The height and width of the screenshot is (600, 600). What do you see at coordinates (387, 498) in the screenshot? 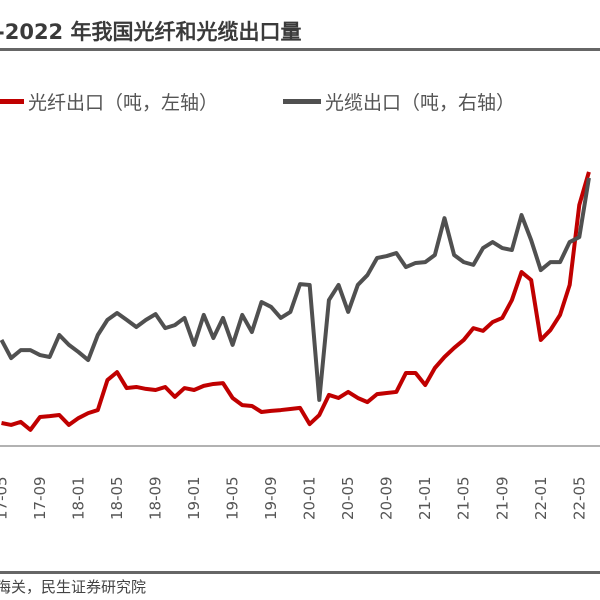
I see `x-tick-label: 20-09` at bounding box center [387, 498].